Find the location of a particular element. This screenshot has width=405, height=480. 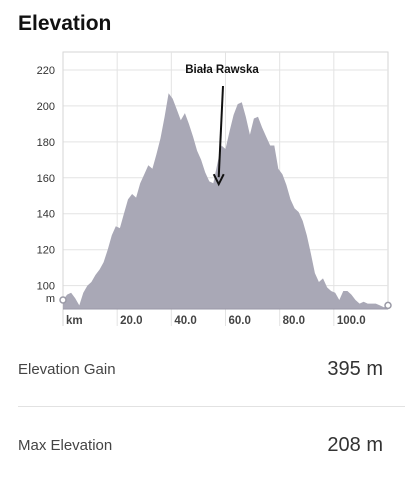

y-tick-label: 120 is located at coordinates (46, 251).